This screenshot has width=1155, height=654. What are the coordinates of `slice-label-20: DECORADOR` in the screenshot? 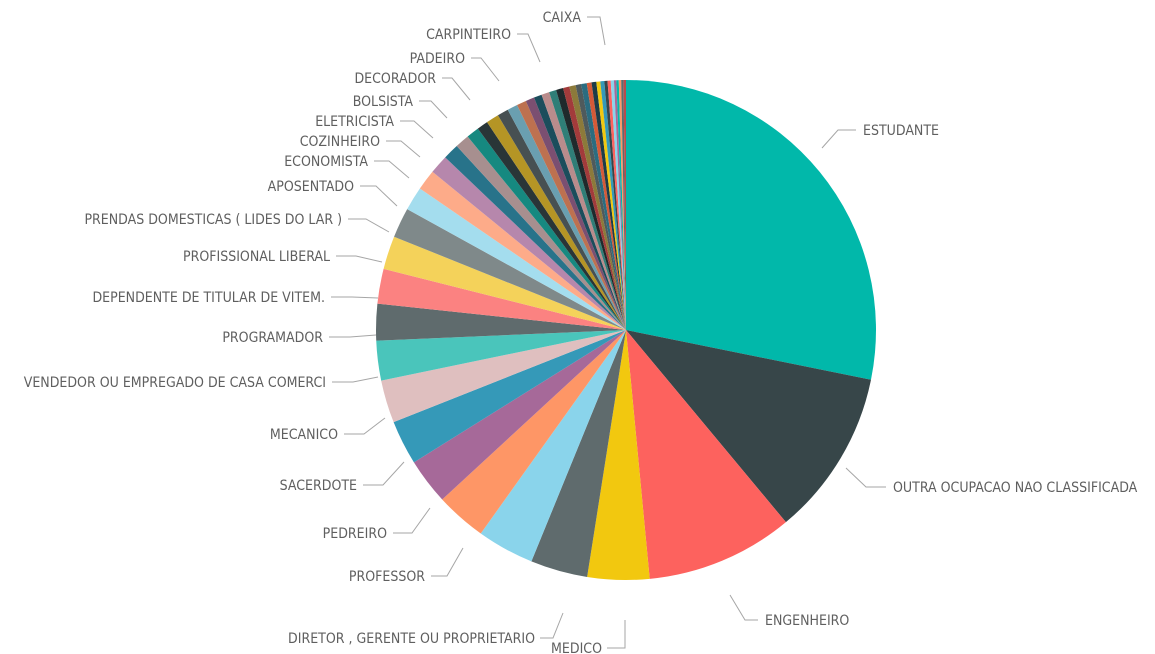 It's located at (395, 79).